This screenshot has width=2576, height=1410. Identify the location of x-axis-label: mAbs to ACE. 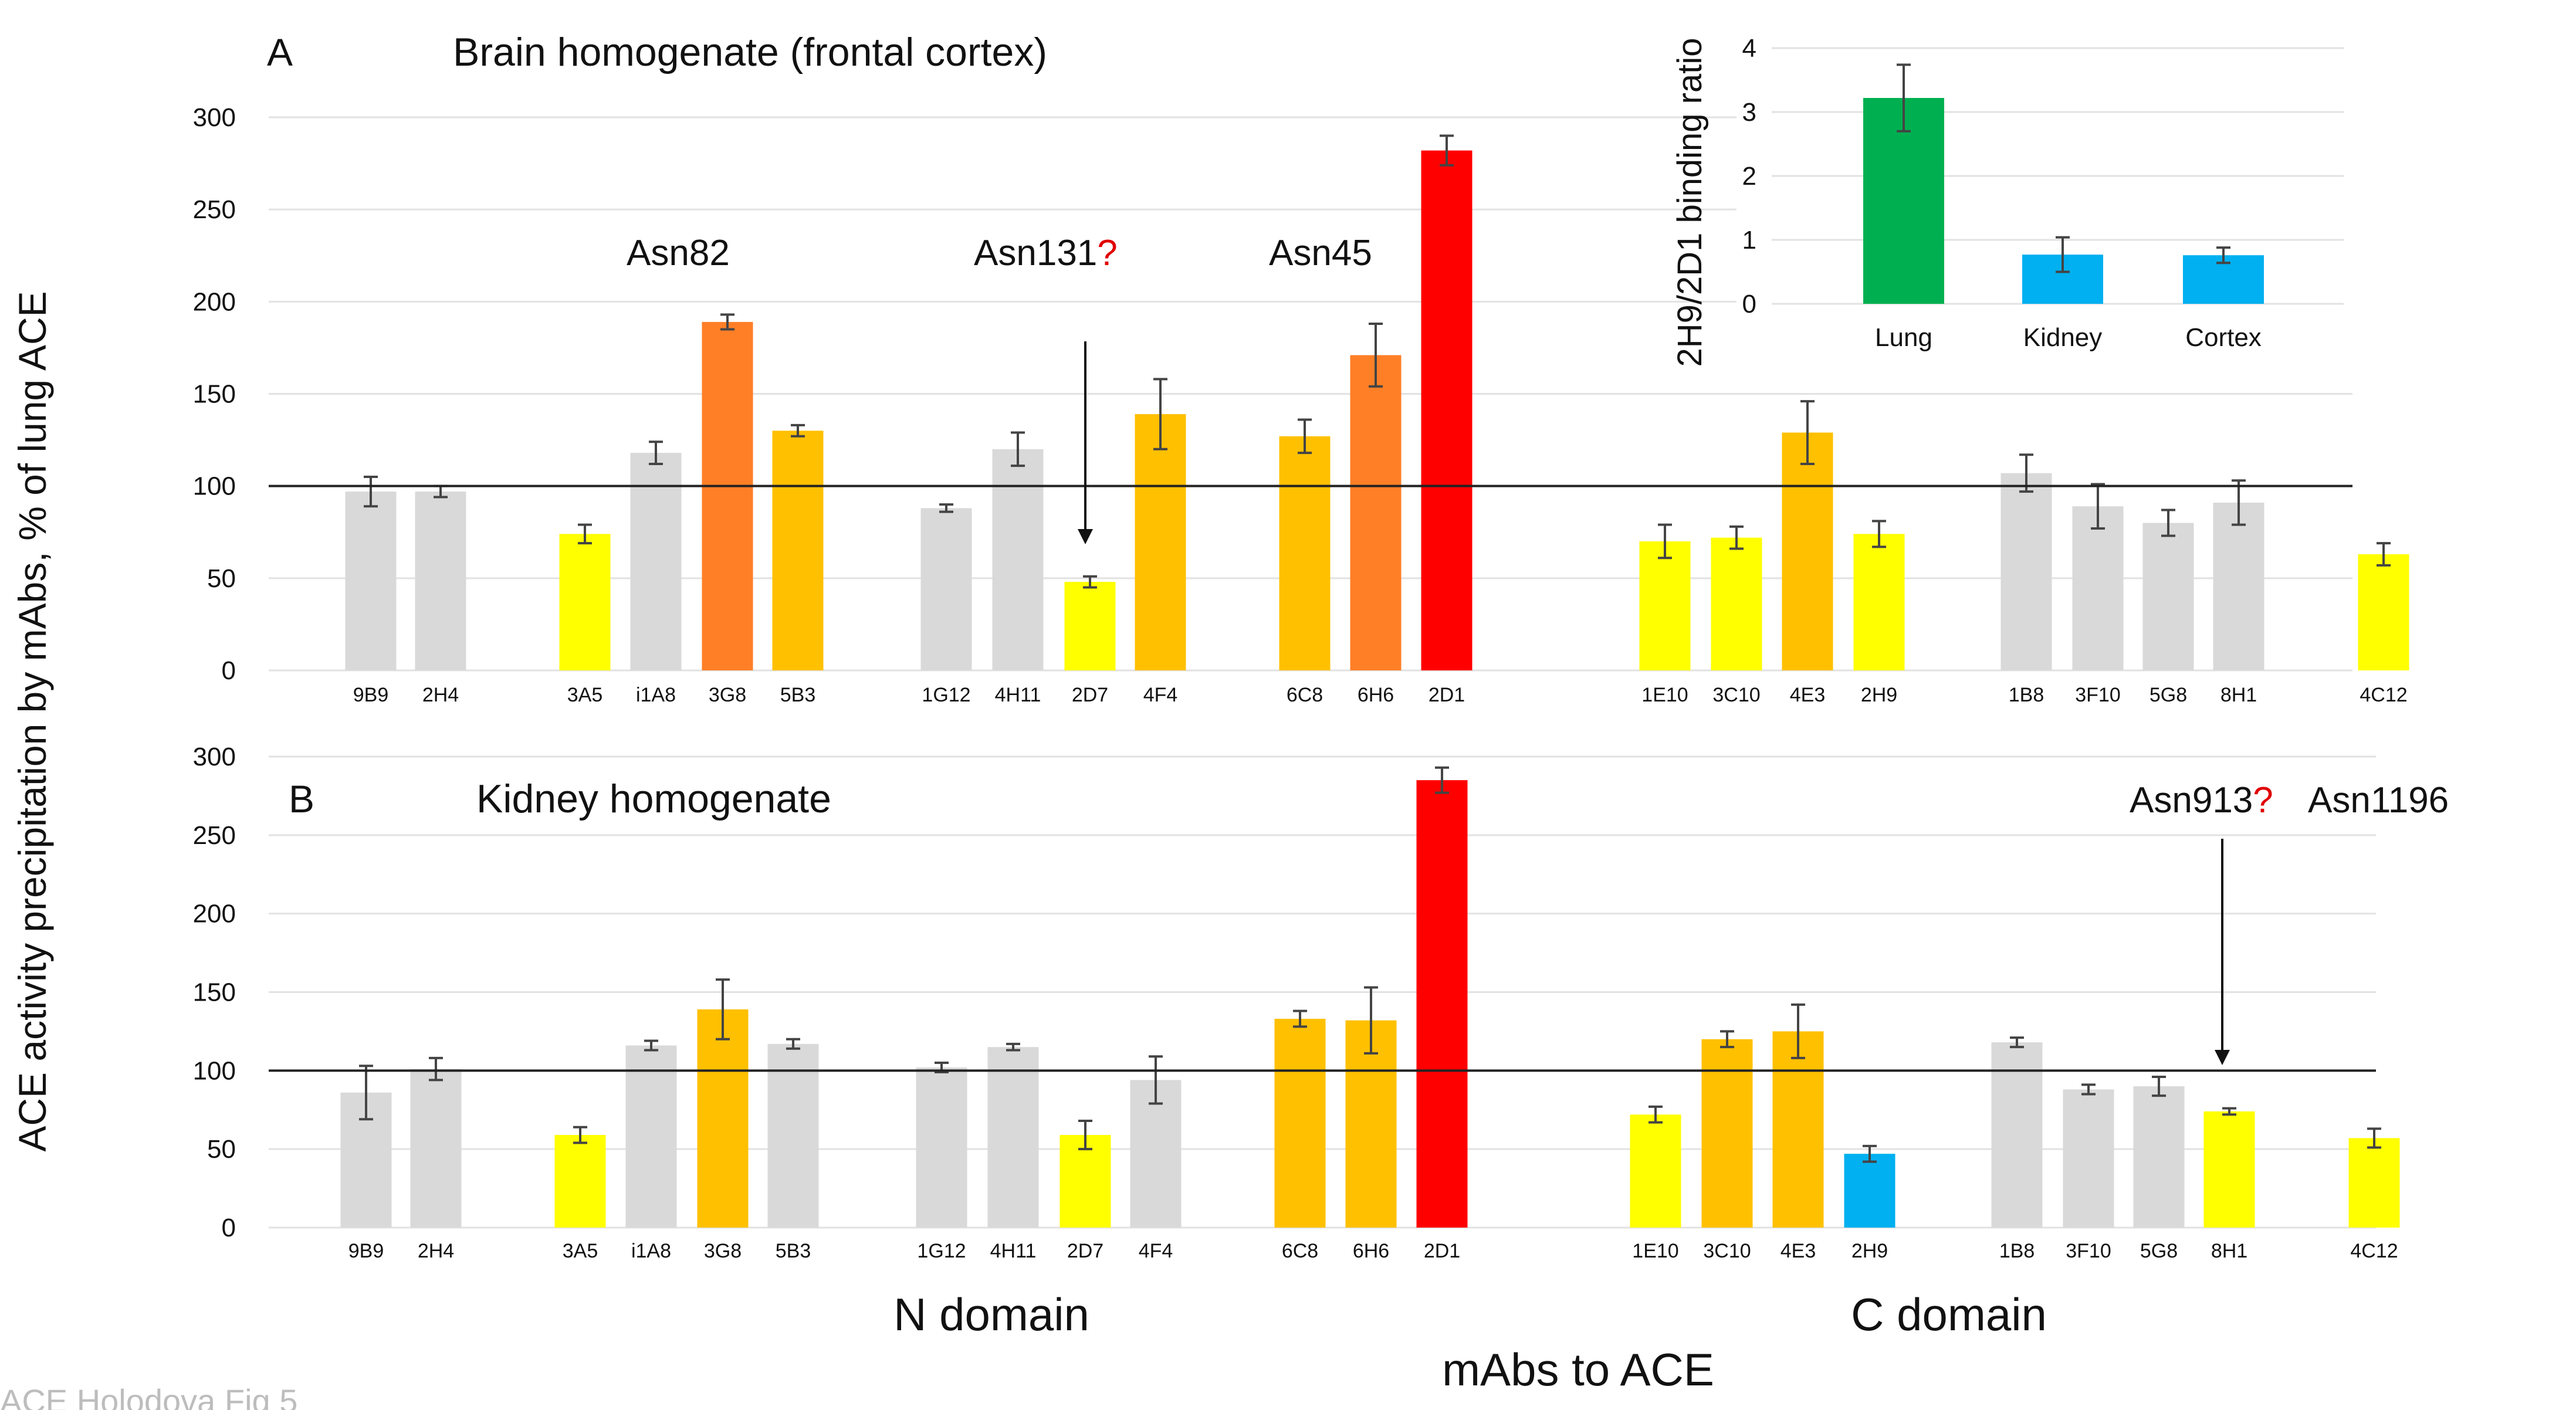
(1578, 1369).